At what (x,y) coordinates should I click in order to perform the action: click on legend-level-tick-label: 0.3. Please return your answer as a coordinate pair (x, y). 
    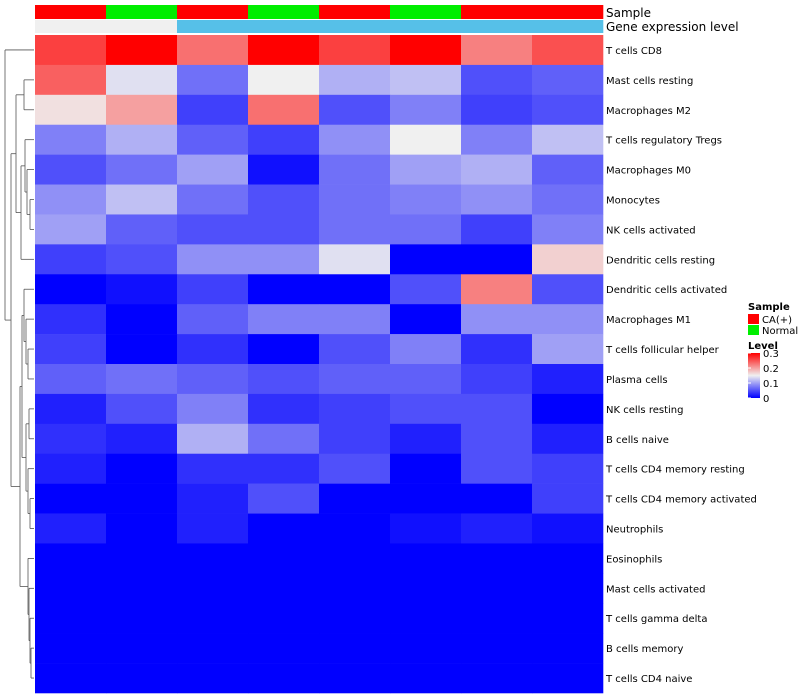
    Looking at the image, I should click on (771, 354).